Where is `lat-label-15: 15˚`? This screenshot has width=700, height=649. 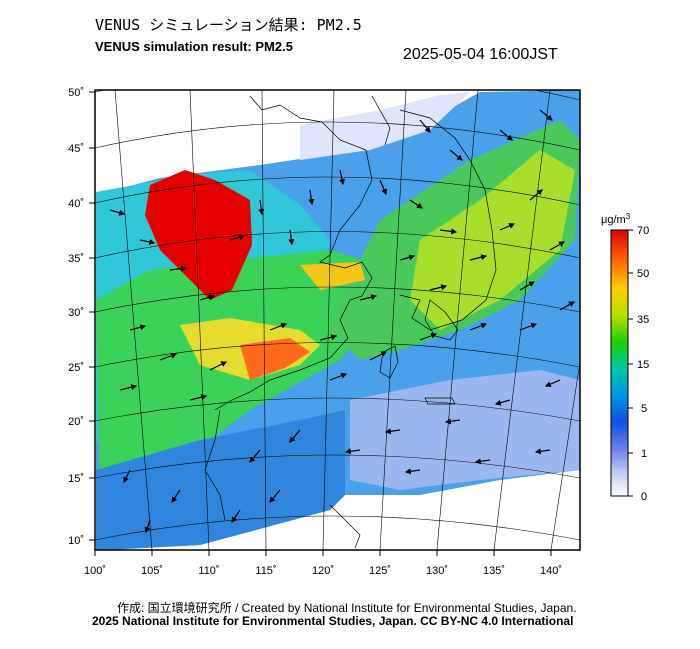 lat-label-15: 15˚ is located at coordinates (76, 479).